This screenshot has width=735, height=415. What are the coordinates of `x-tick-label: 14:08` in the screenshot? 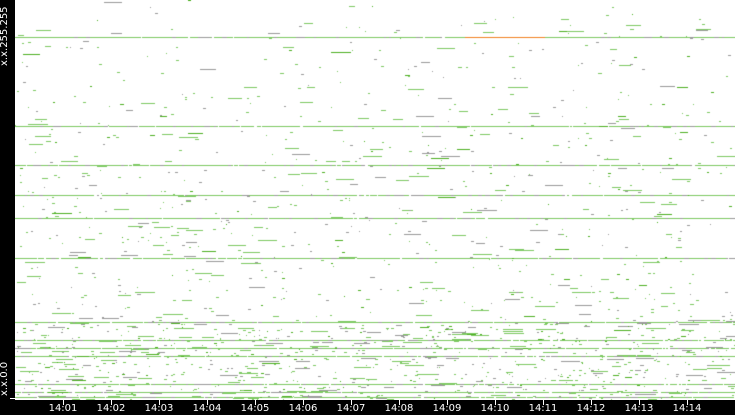 It's located at (399, 408).